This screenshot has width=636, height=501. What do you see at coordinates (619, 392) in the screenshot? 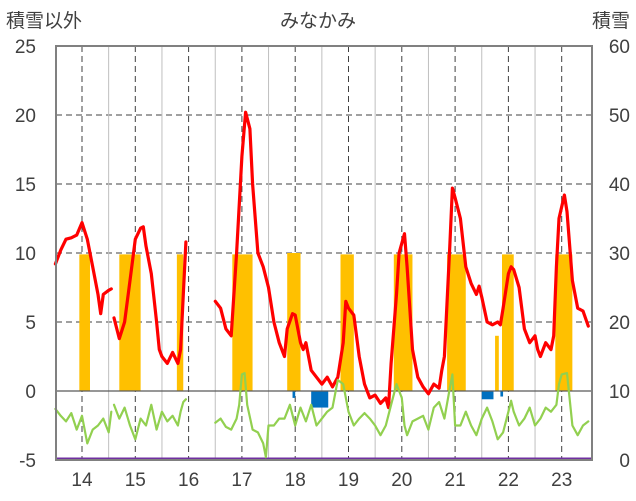
I see `y-right-tick: 10` at bounding box center [619, 392].